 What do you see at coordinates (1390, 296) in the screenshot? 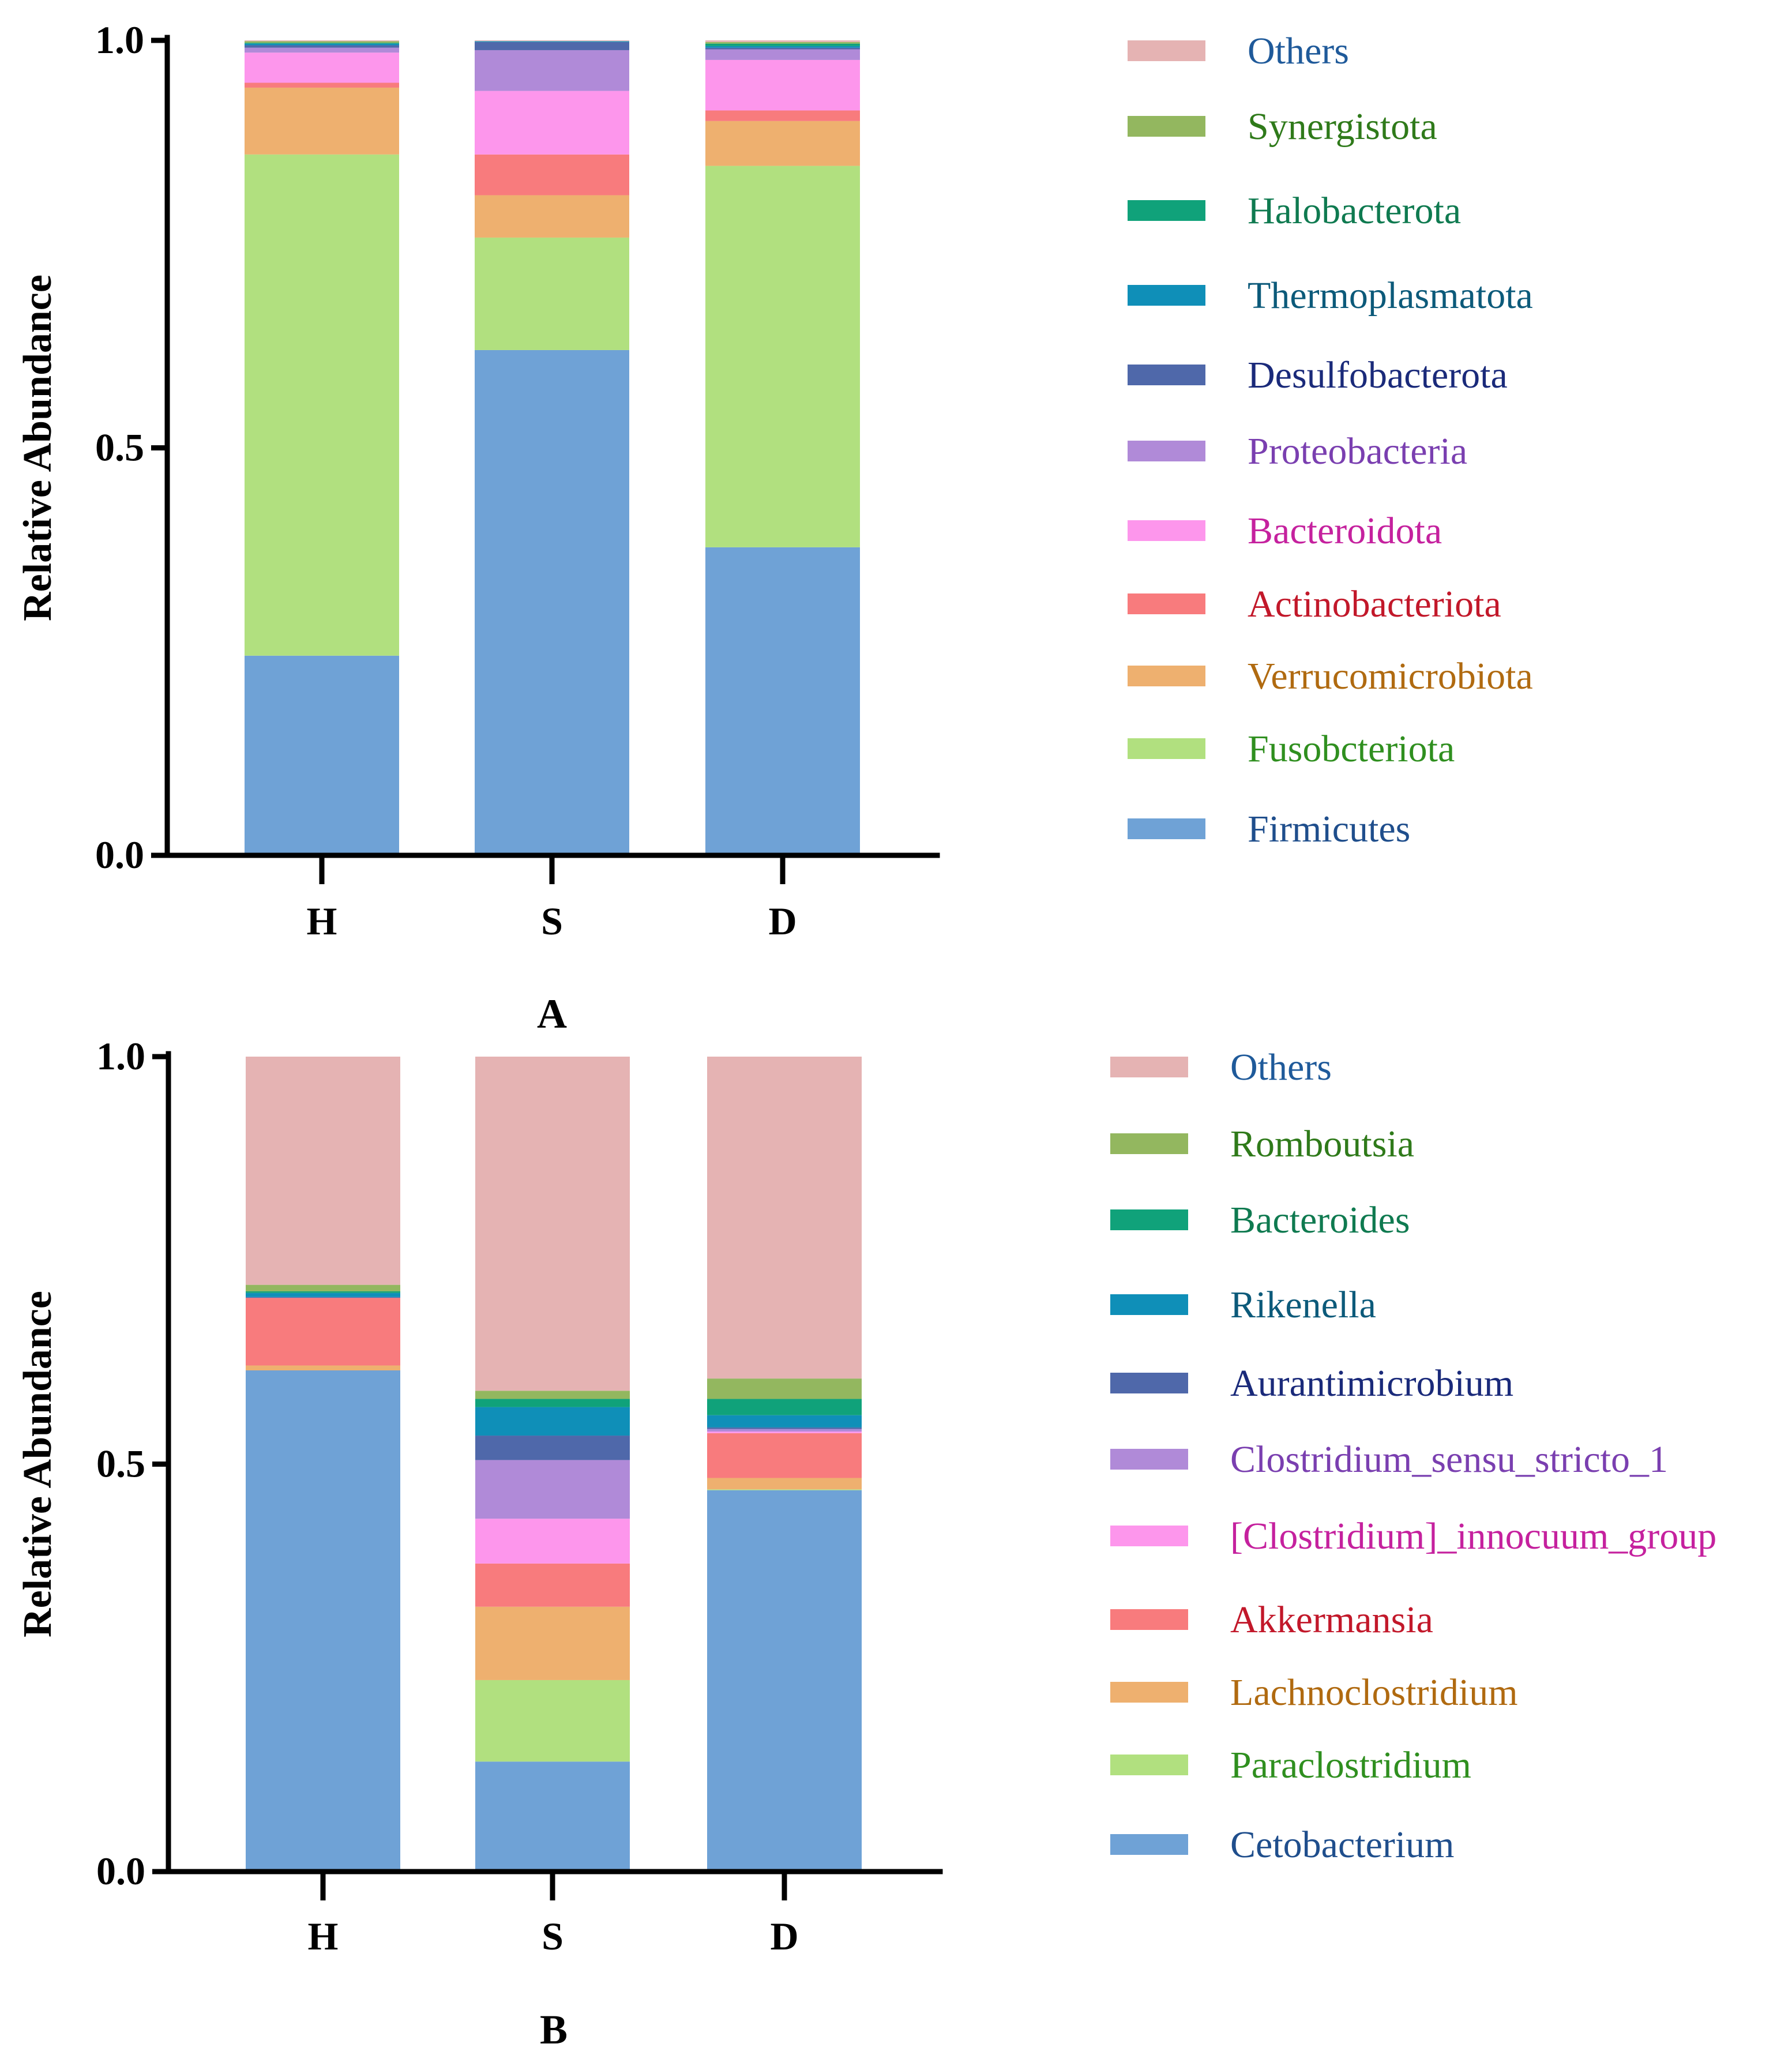
I see `legend-label: Thermoplasmatota` at bounding box center [1390, 296].